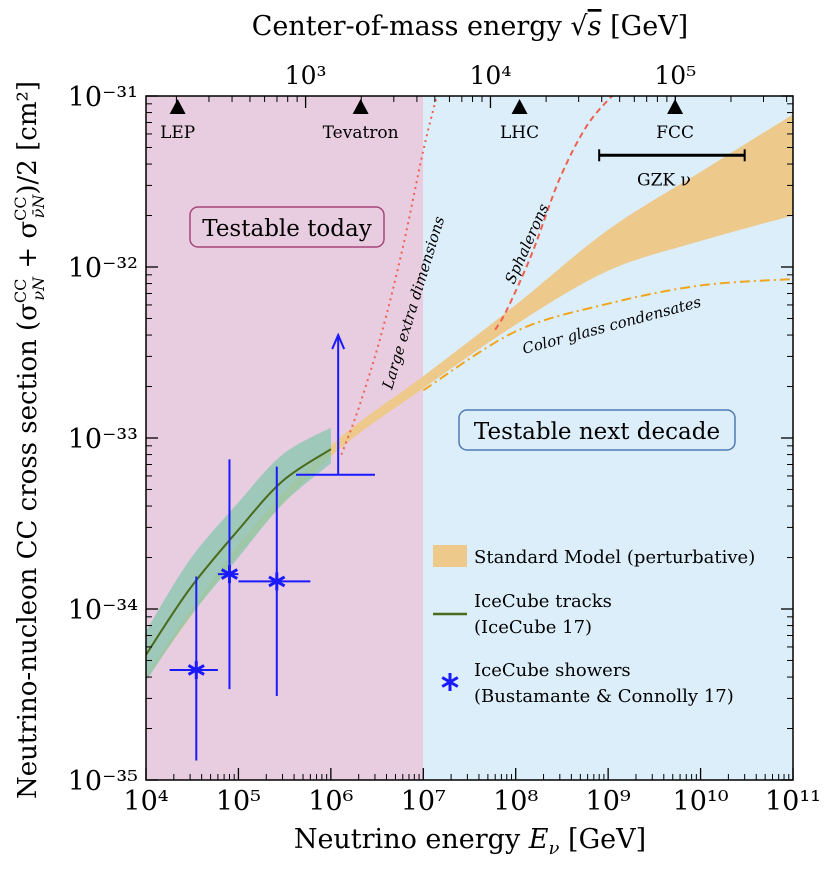 Image resolution: width=831 pixels, height=870 pixels. I want to click on collider-label: LHC, so click(519, 133).